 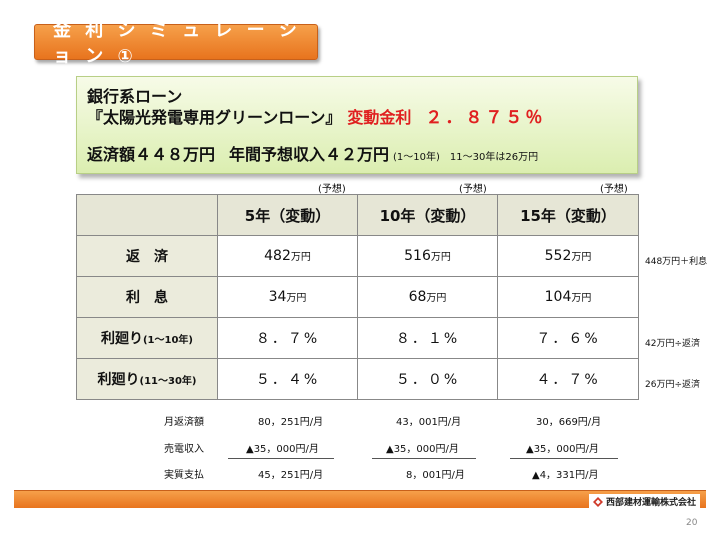 I want to click on cell-yield2-15y: ４．７%, so click(x=568, y=379).